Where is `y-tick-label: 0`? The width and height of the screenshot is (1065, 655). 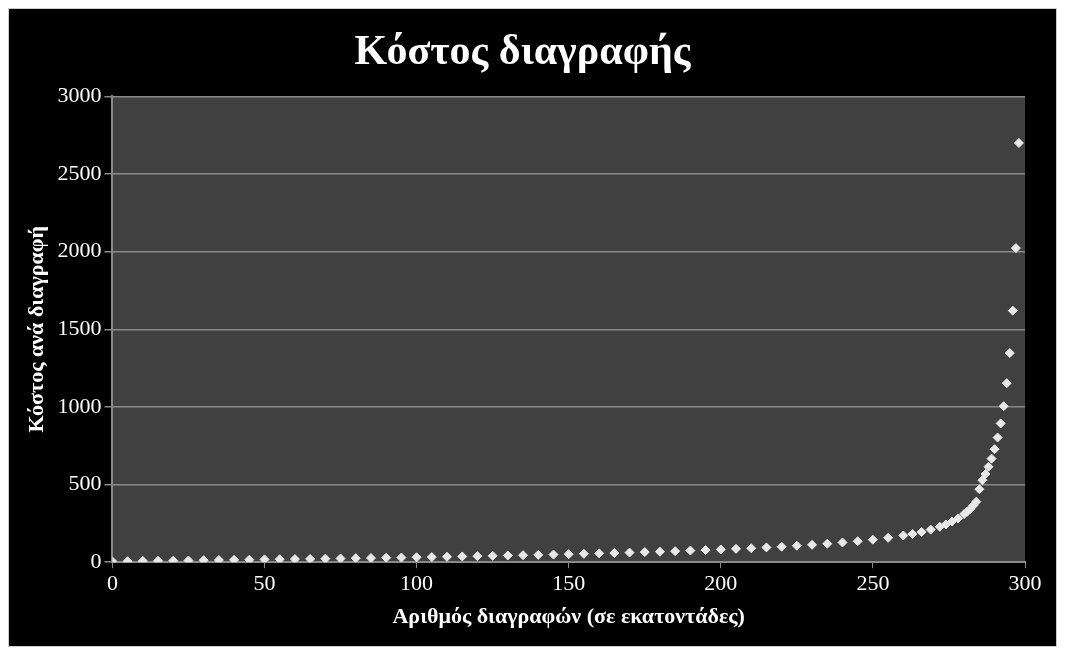
y-tick-label: 0 is located at coordinates (96, 560).